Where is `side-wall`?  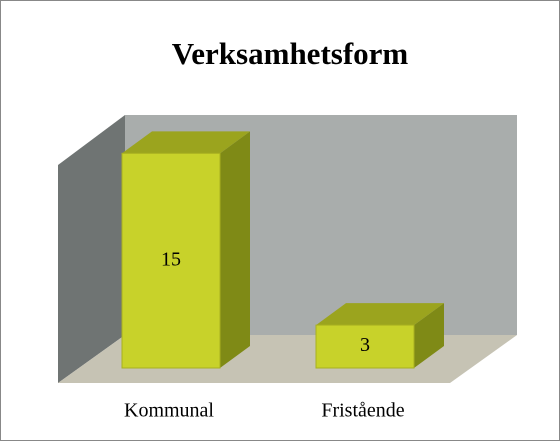
side-wall is located at coordinates (91, 249).